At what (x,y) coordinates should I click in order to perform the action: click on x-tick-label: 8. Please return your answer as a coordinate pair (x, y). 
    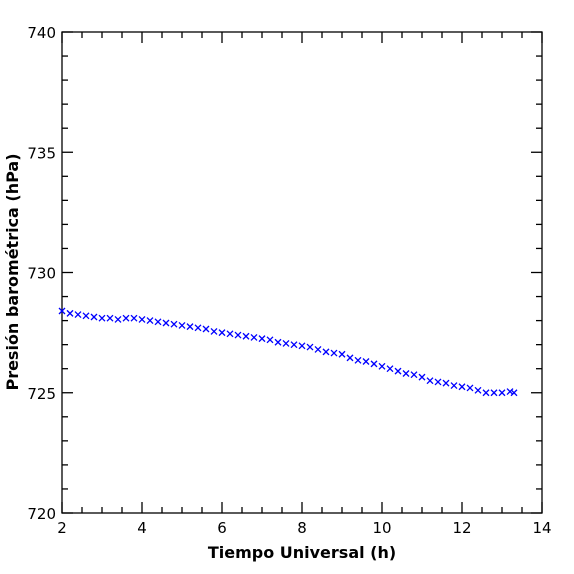
    Looking at the image, I should click on (302, 528).